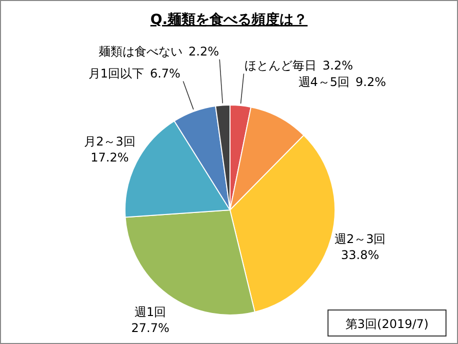 The image size is (458, 344). I want to click on data-label: 3.2%, so click(338, 65).